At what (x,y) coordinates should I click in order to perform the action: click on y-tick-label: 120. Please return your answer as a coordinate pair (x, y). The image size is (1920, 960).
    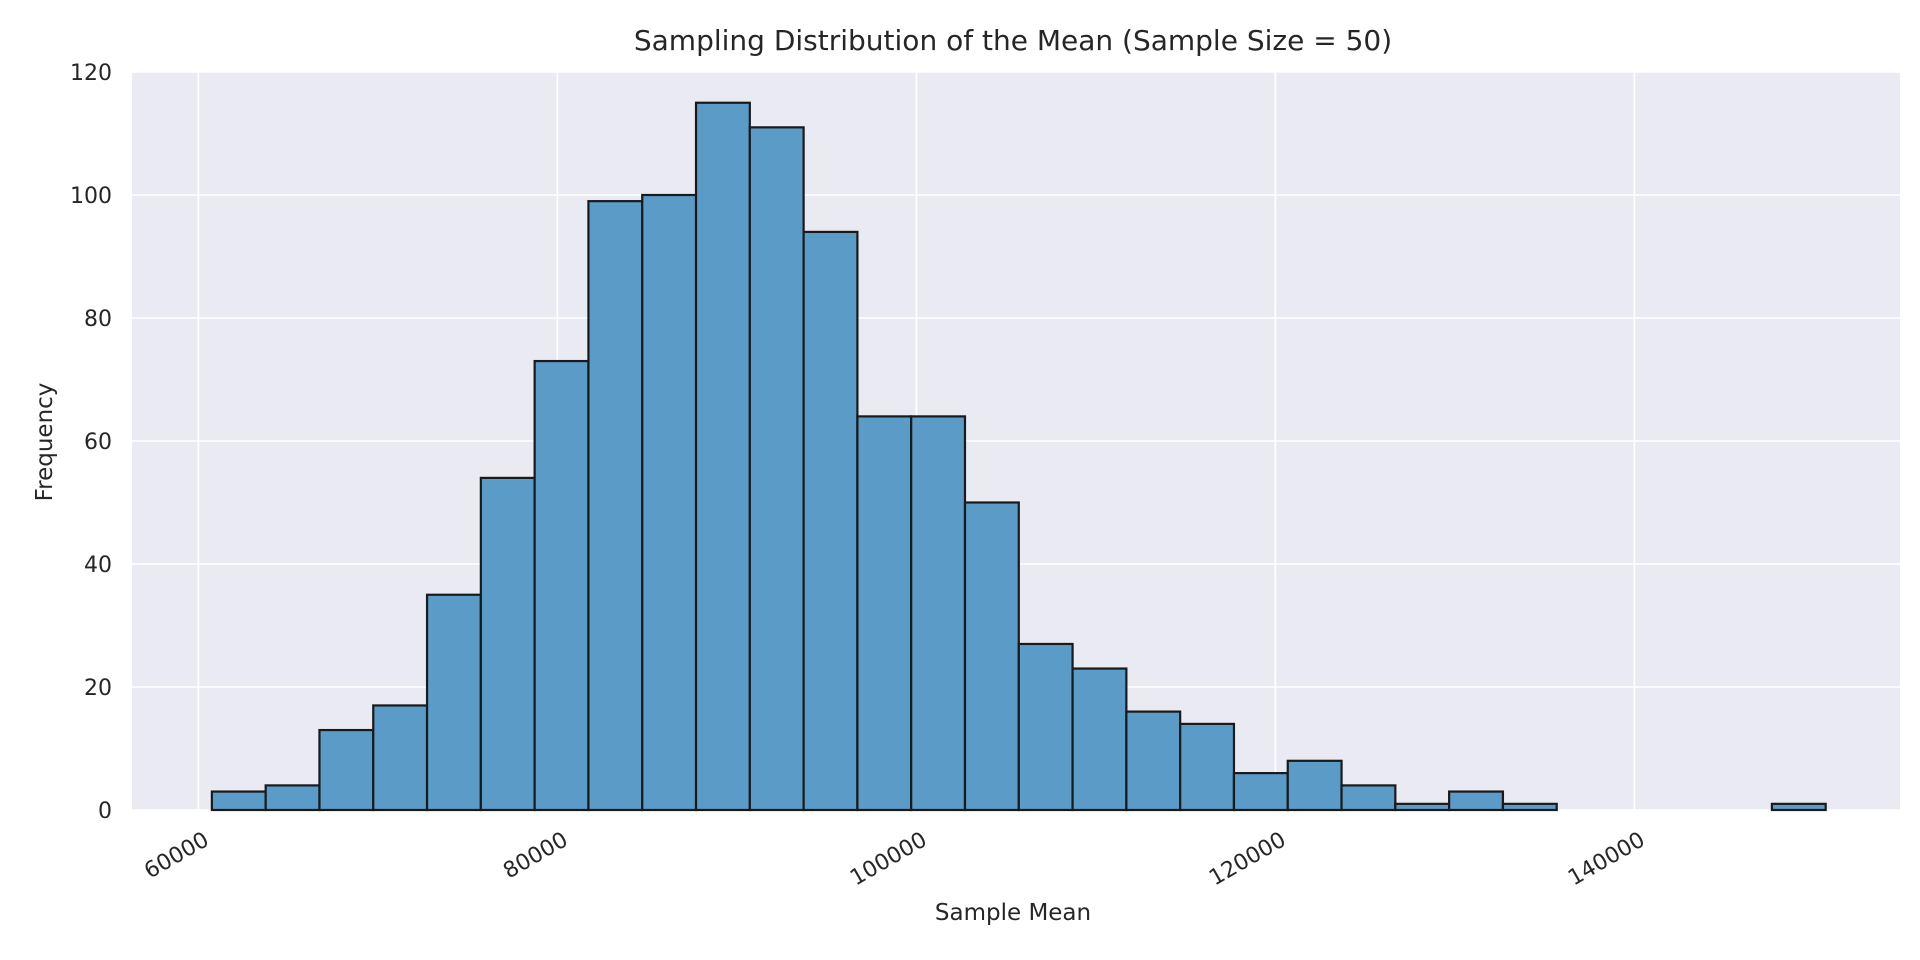
    Looking at the image, I should click on (91, 73).